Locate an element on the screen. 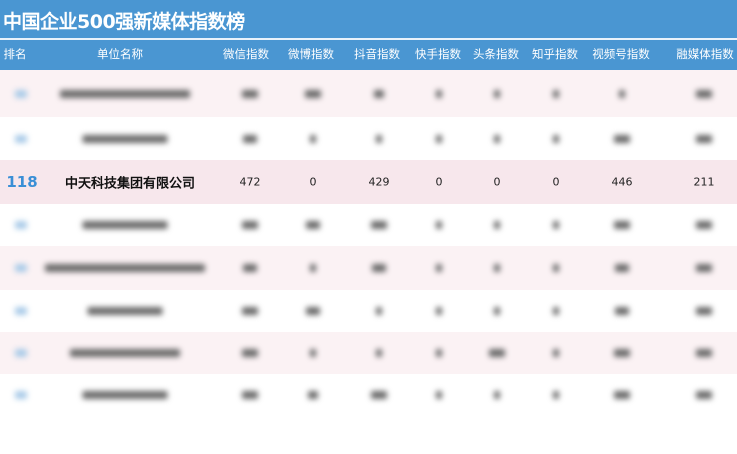  toutiao-index: 0 is located at coordinates (497, 182).